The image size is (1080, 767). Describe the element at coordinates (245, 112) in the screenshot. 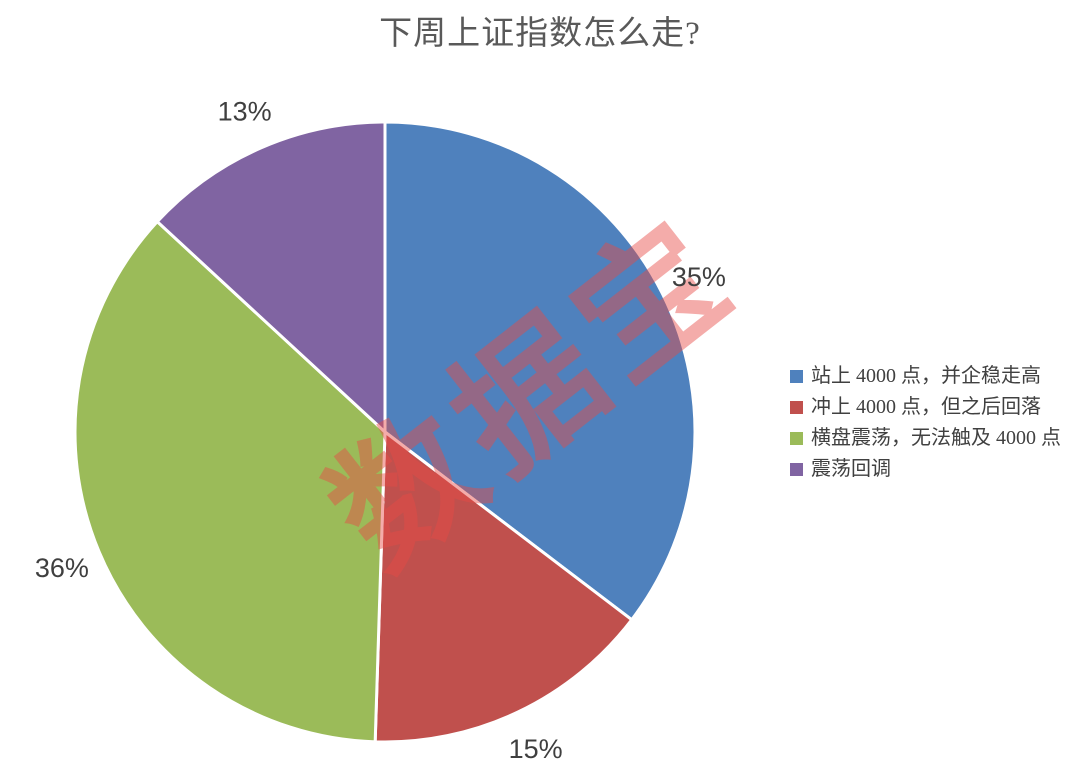

I see `slice-label-3: 13%` at that location.